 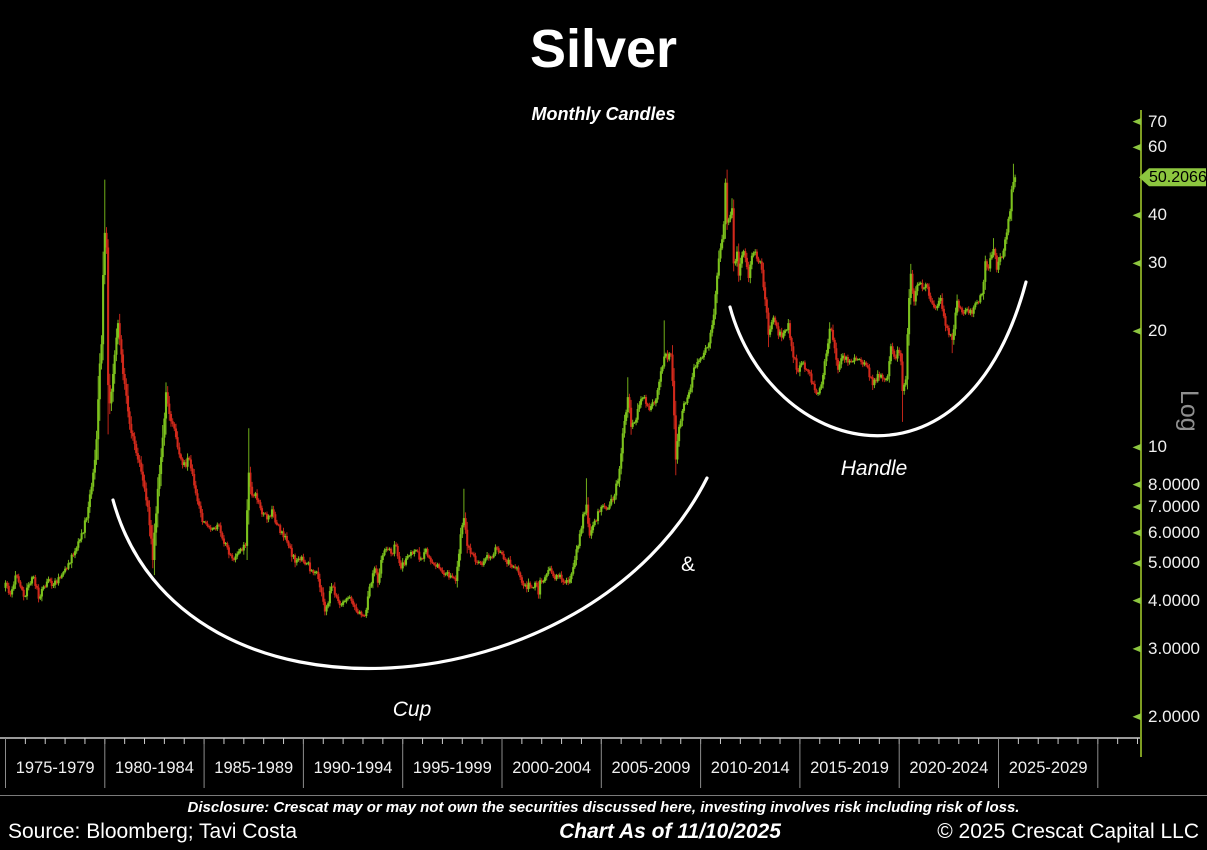 What do you see at coordinates (153, 831) in the screenshot?
I see `source-text: Source: Bloomberg; Tavi Costa` at bounding box center [153, 831].